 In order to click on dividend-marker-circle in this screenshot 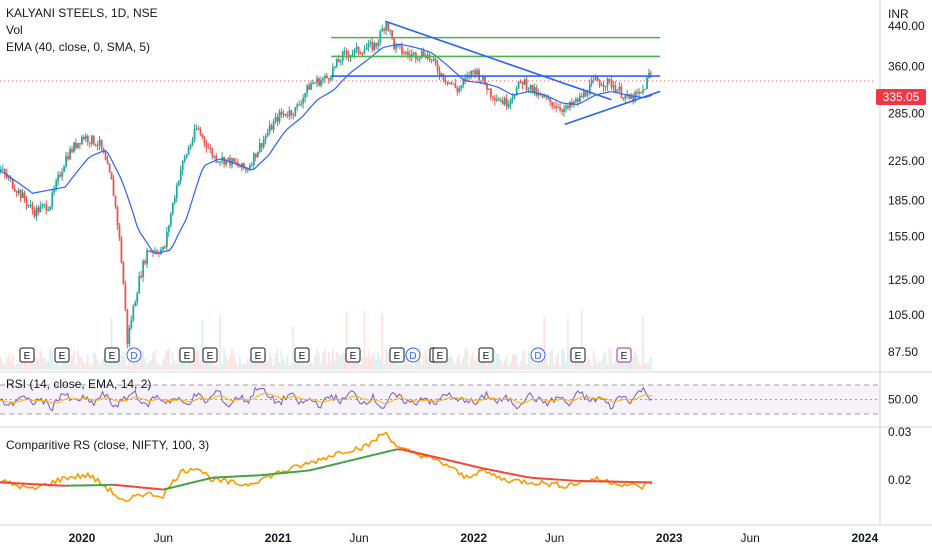, I will do `click(134, 355)`.